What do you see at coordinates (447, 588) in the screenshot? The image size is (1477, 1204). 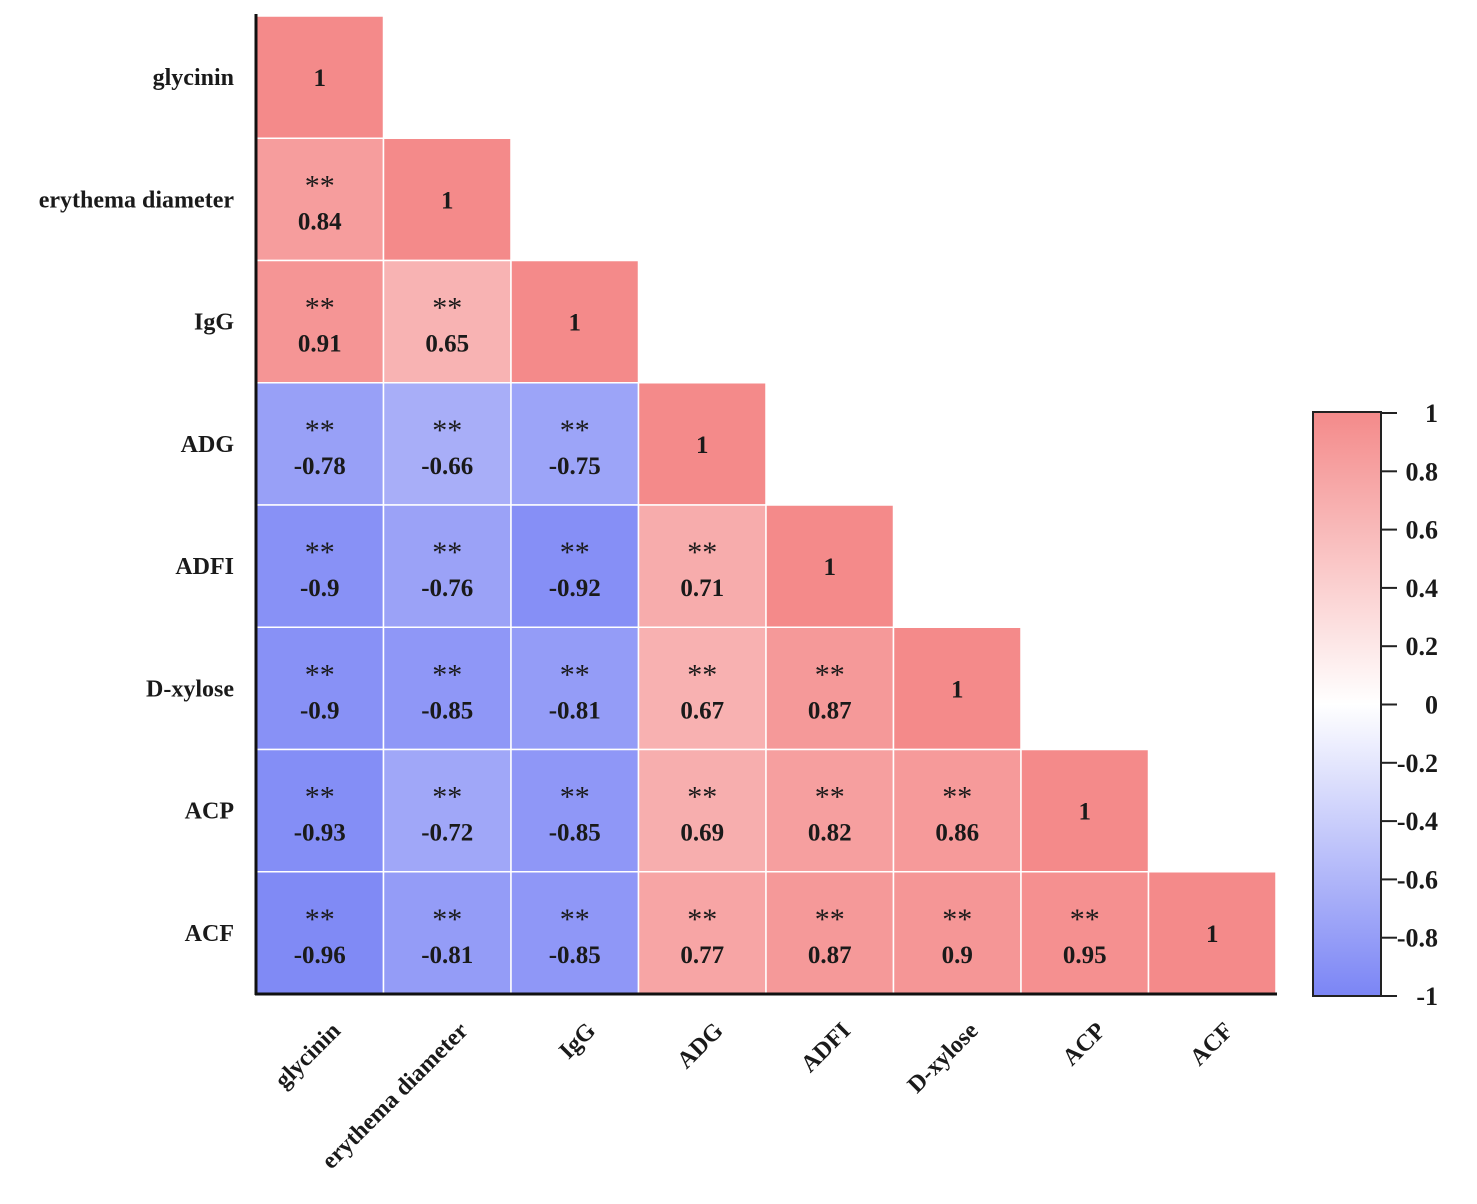 I see `cell-value-label: -0.76` at bounding box center [447, 588].